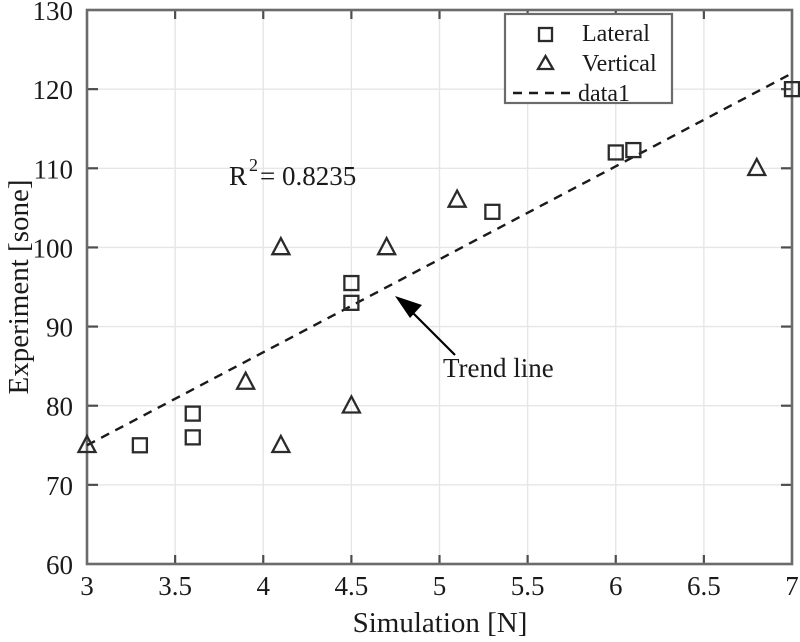 The height and width of the screenshot is (642, 800). Describe the element at coordinates (59, 486) in the screenshot. I see `y-tick-label: 70` at that location.